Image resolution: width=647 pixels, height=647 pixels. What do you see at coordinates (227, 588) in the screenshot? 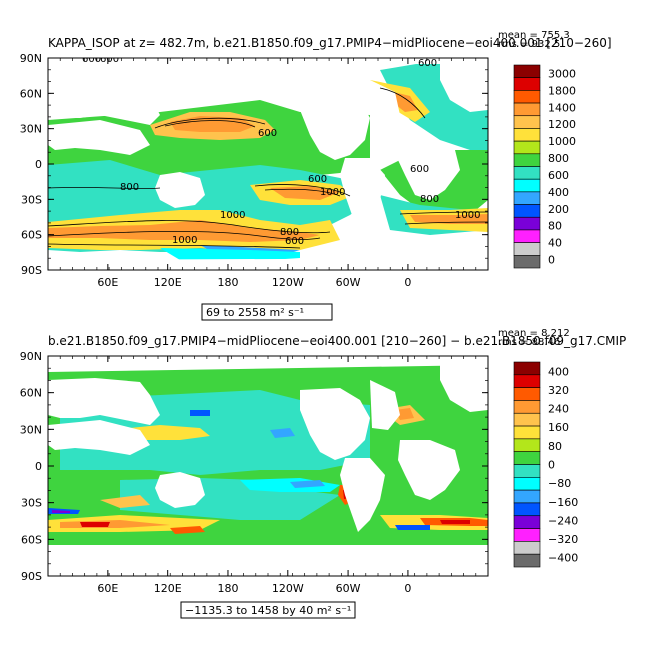
I see `map-bottom-xtick-label: 180` at bounding box center [227, 588].